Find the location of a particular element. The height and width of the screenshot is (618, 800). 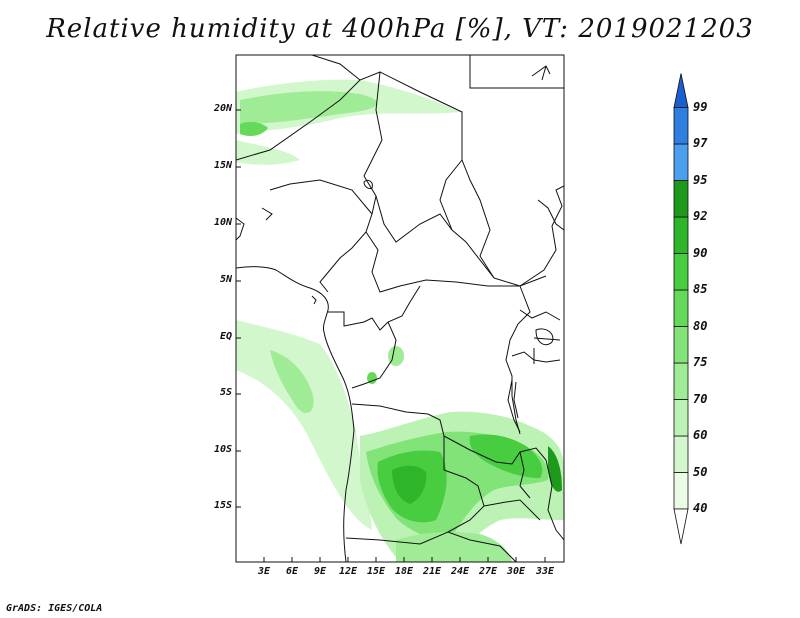

border-namibia is located at coordinates (431, 546).